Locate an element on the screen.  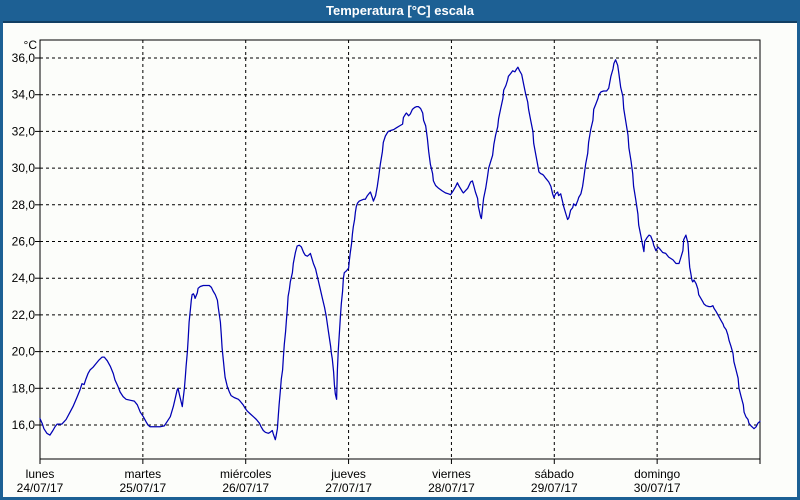
x-date-label: 24/07/17 is located at coordinates (40, 488).